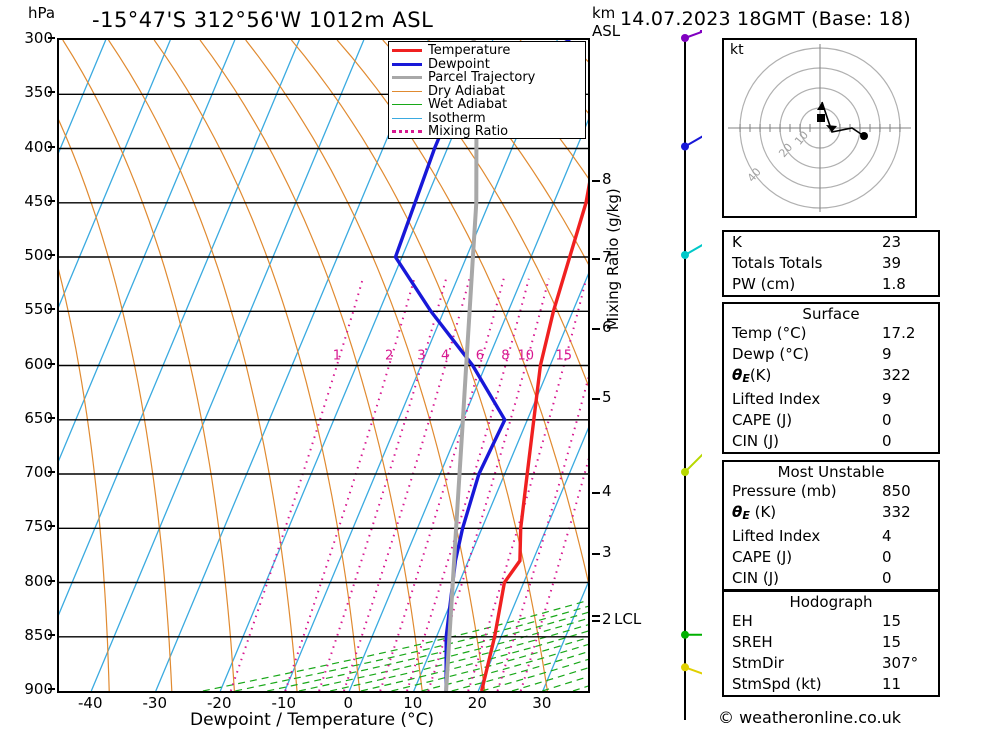  What do you see at coordinates (887, 399) in the screenshot?
I see `panel-row-value: 9` at bounding box center [887, 399].